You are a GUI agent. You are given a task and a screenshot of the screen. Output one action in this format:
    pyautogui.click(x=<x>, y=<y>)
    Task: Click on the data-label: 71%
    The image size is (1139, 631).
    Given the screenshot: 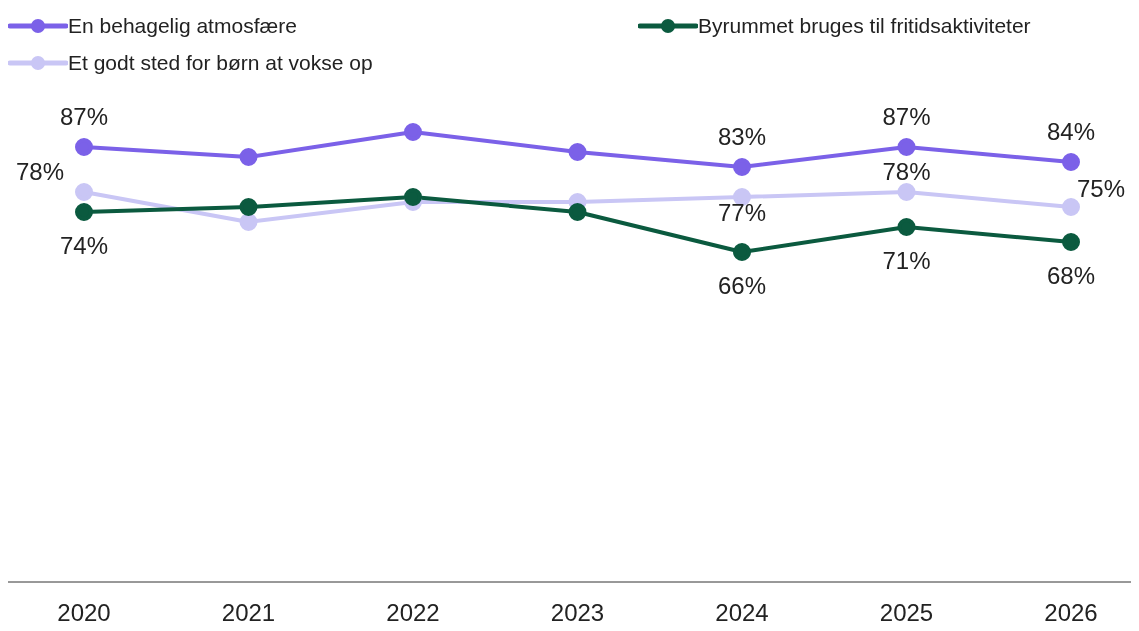 What is the action you would take?
    pyautogui.click(x=906, y=261)
    